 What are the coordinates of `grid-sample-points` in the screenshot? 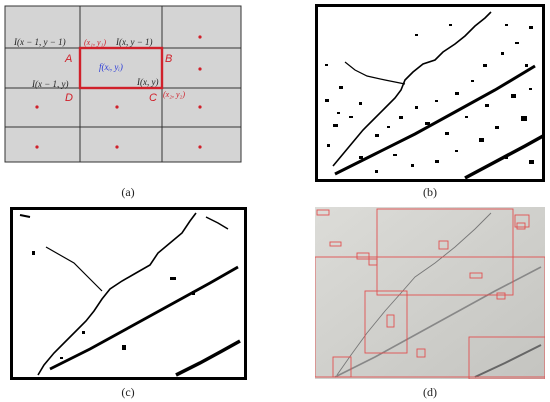 It's located at (118, 92).